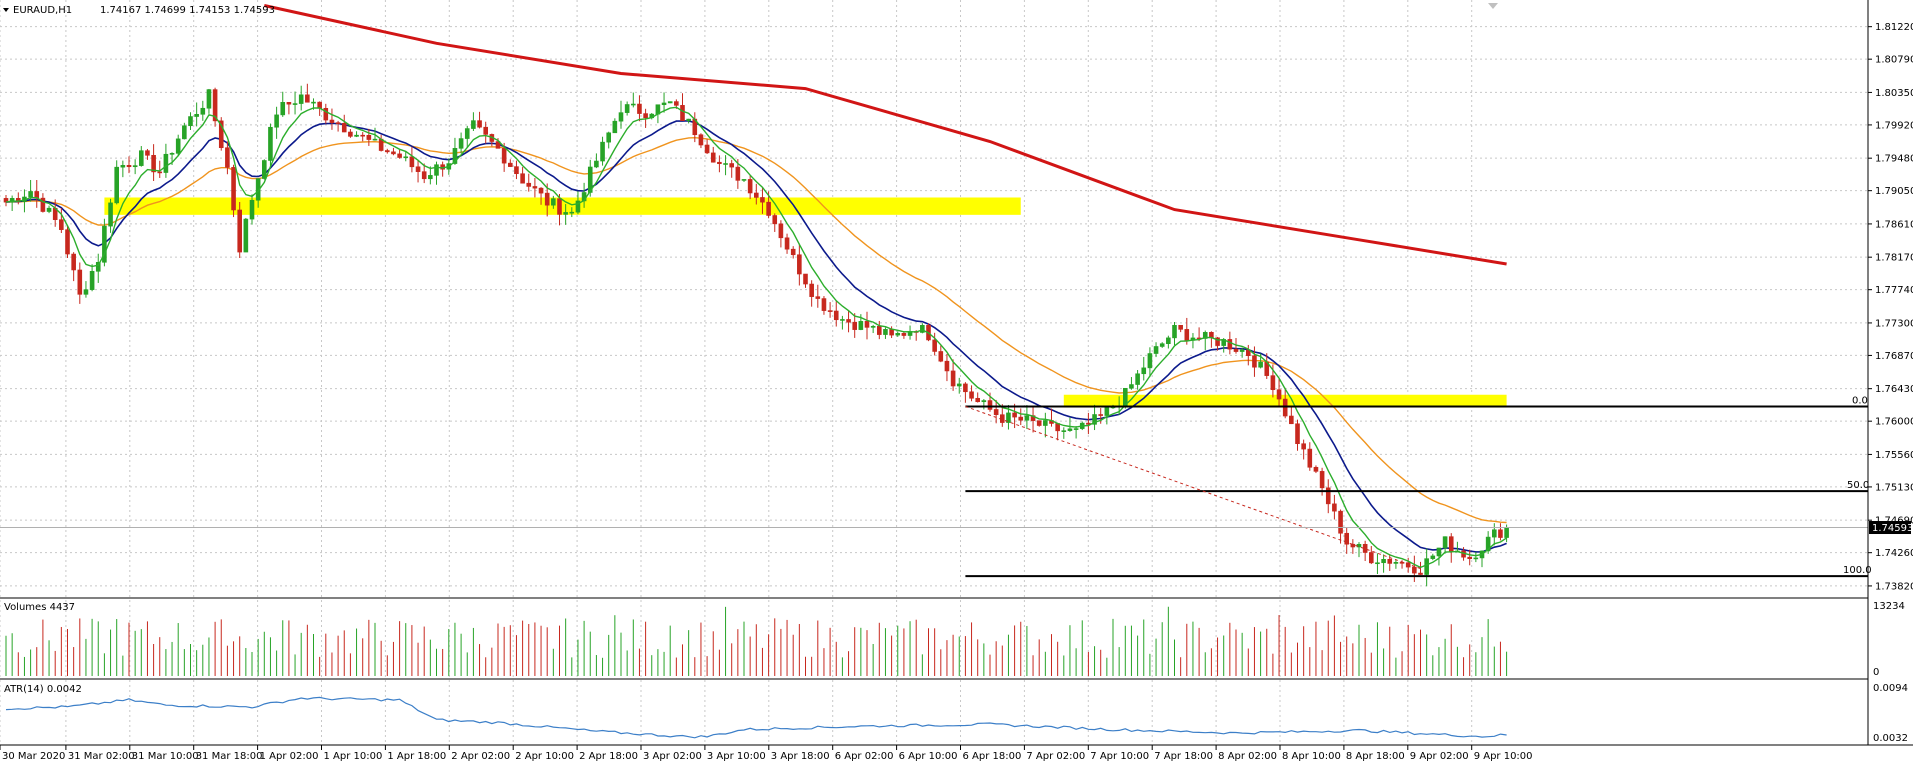 This screenshot has width=1913, height=772. Describe the element at coordinates (187, 10) in the screenshot. I see `ohlc-label: 1.74167 1.74699 1.74153 1.74593` at that location.